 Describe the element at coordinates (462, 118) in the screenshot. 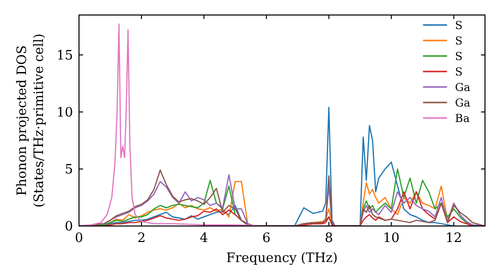

I see `legend-label: Ba` at that location.